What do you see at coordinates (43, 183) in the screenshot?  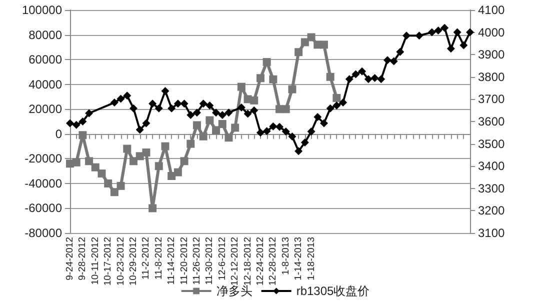 I see `y-tick-label: -40000` at bounding box center [43, 183].